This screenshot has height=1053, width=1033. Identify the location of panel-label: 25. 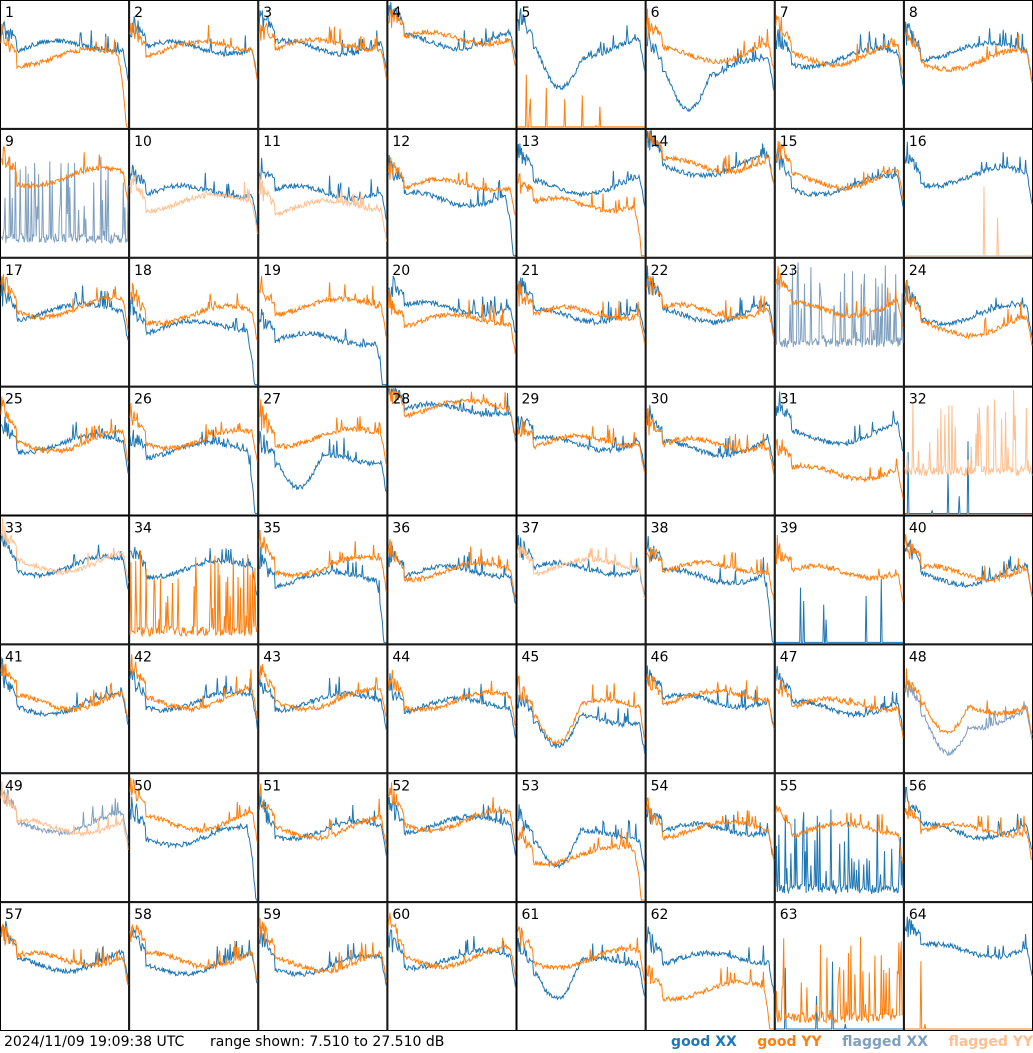
(14, 400).